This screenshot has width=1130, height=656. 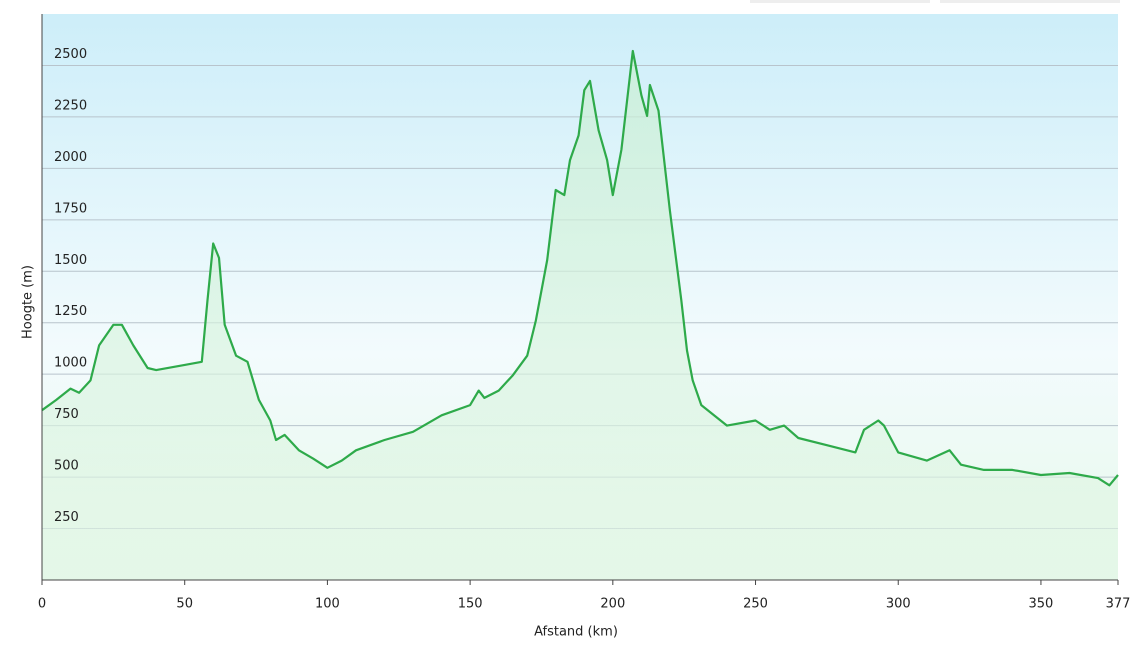 What do you see at coordinates (70, 363) in the screenshot?
I see `y-tick-label: 1000` at bounding box center [70, 363].